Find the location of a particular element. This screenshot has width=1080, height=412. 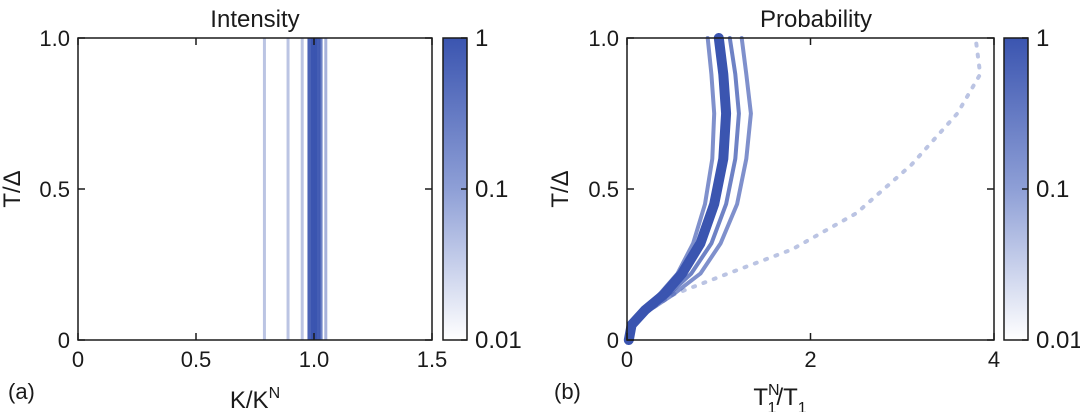

panel-b-xlabel-base: T is located at coordinates (760, 397).